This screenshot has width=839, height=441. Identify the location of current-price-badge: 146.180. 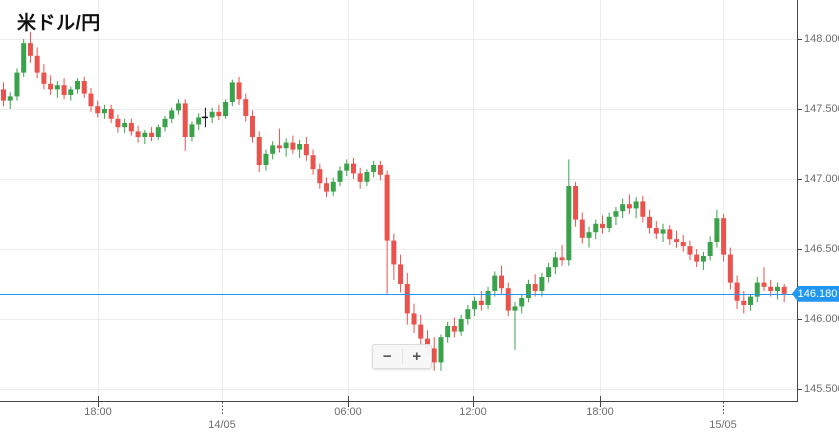
(815, 293).